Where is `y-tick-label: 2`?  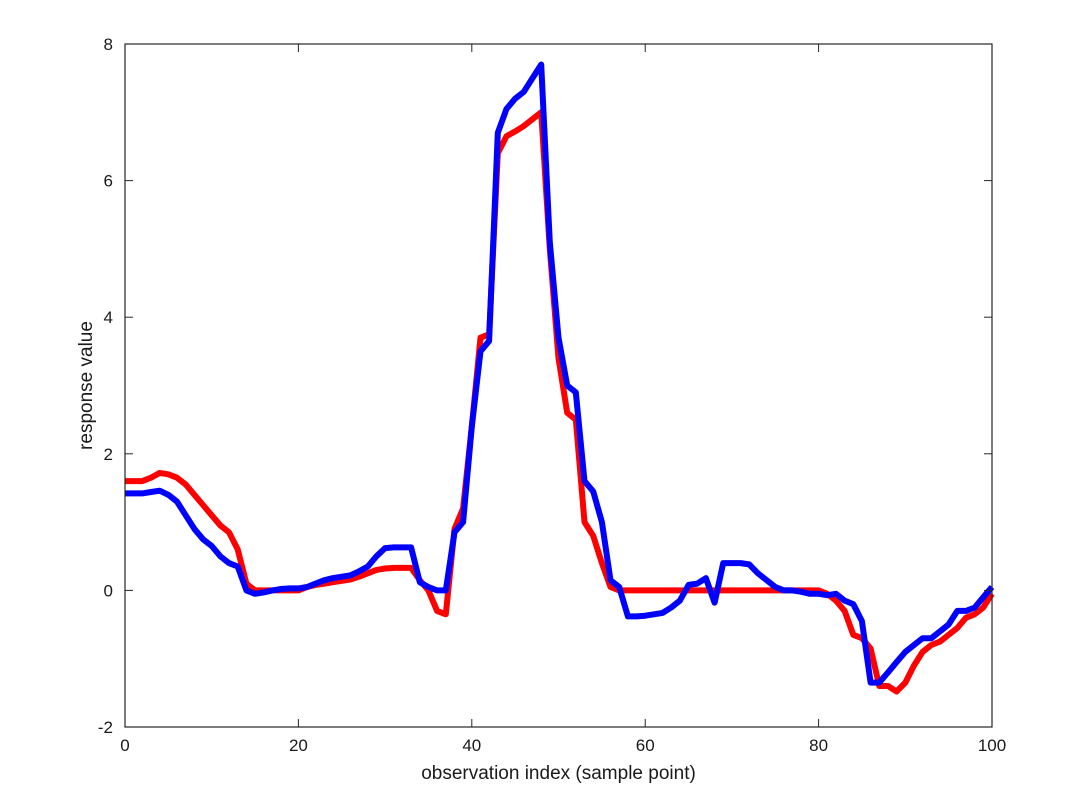
y-tick-label: 2 is located at coordinates (108, 454).